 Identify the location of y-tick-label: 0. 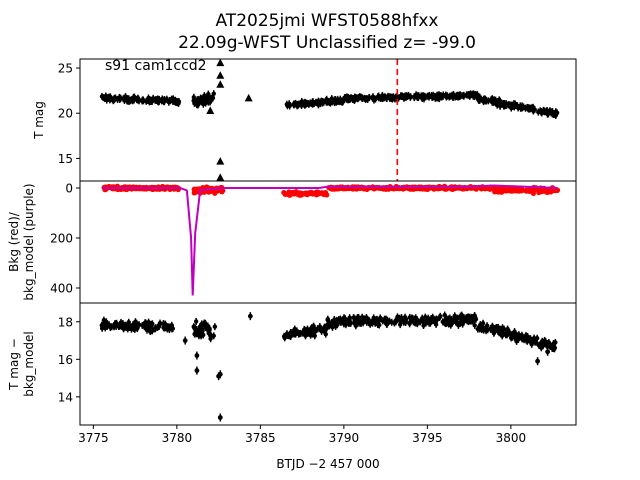
(69, 189).